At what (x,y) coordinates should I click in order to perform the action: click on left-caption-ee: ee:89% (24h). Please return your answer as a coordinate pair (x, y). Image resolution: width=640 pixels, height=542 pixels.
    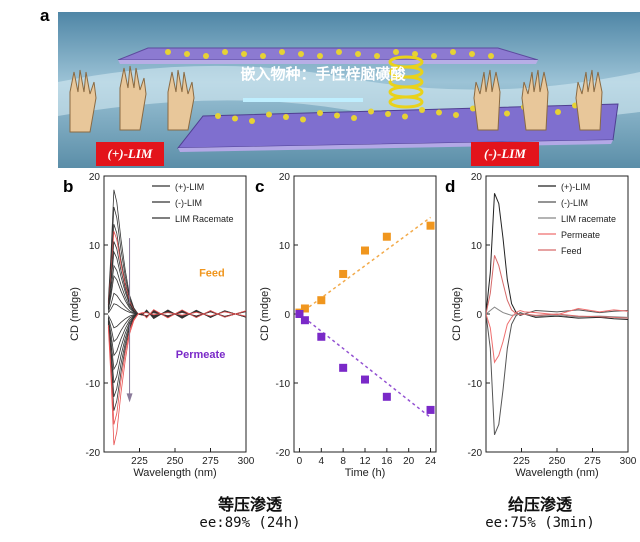
    Looking at the image, I should click on (250, 523).